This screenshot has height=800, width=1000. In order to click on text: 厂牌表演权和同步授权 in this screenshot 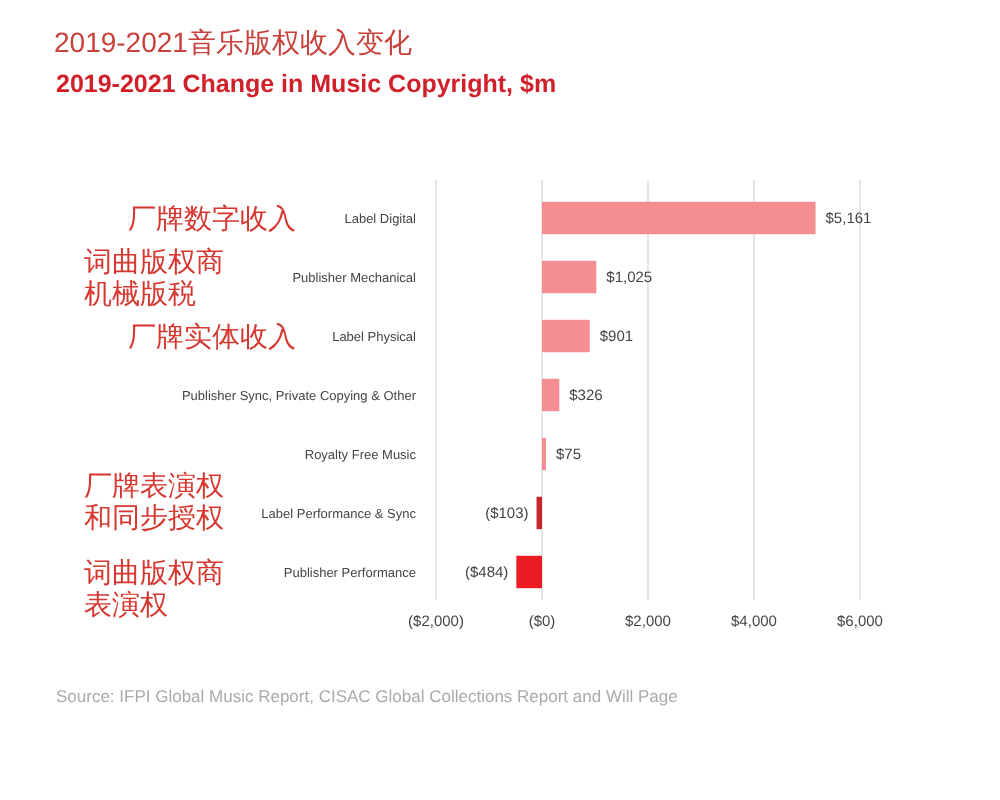, I will do `click(154, 500)`.